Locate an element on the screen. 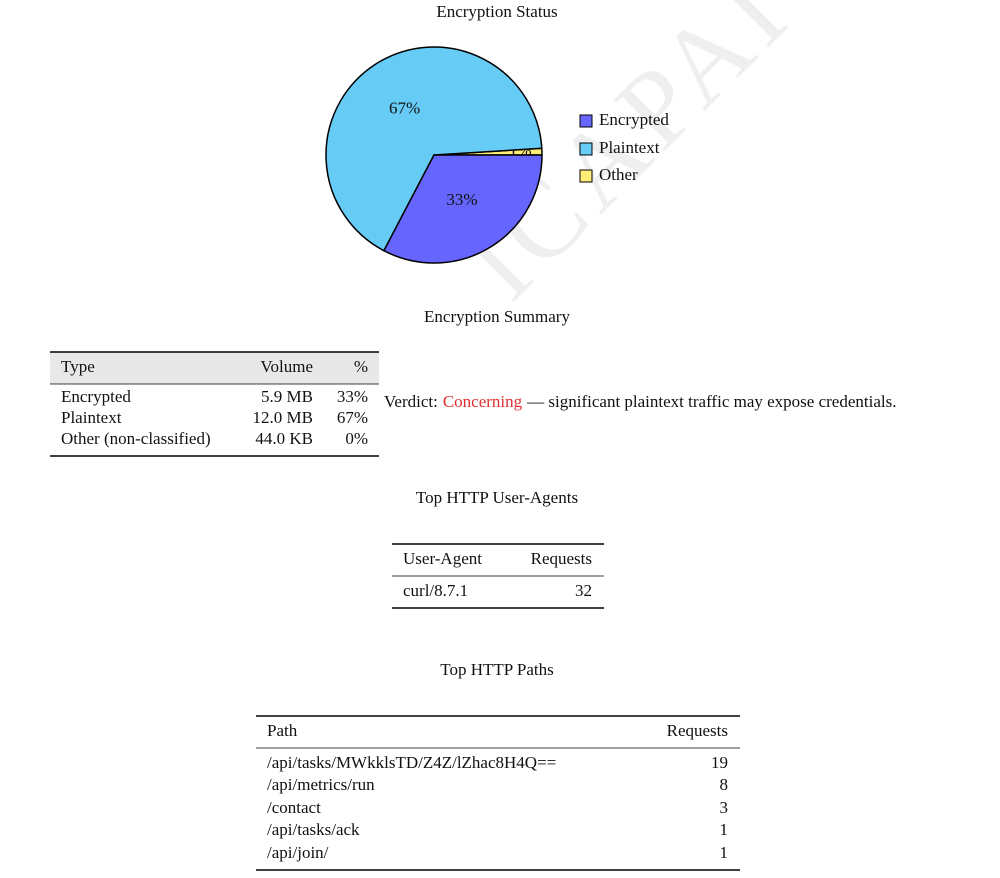  table-header: Type is located at coordinates (78, 366).